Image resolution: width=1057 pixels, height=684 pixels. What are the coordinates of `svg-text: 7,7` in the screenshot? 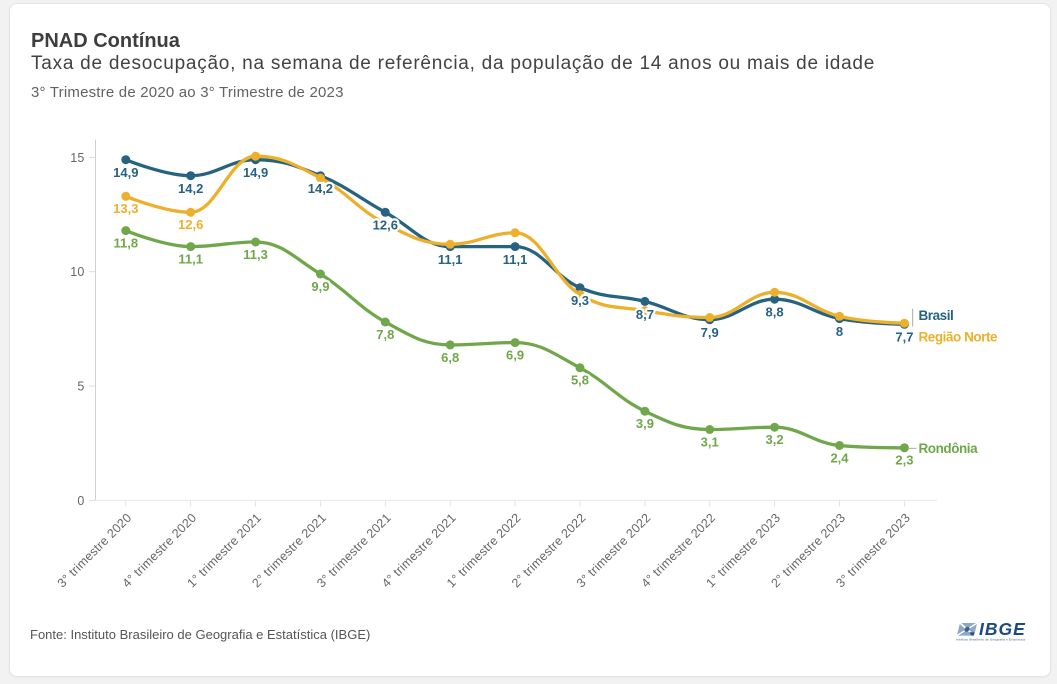 It's located at (904, 337).